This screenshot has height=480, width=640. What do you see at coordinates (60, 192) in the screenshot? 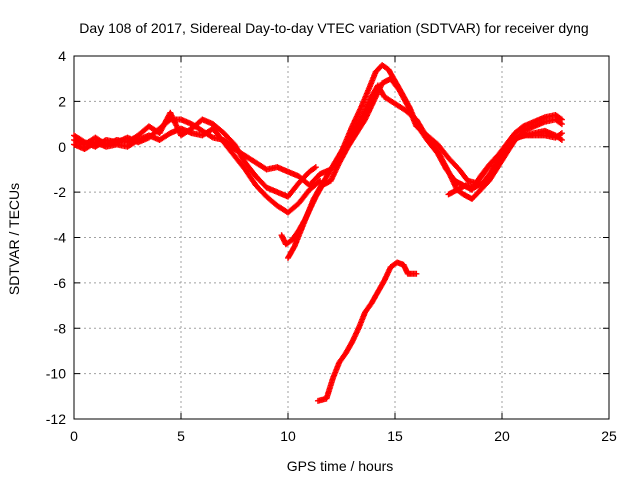
I see `y-tick-label: -2` at bounding box center [60, 192].